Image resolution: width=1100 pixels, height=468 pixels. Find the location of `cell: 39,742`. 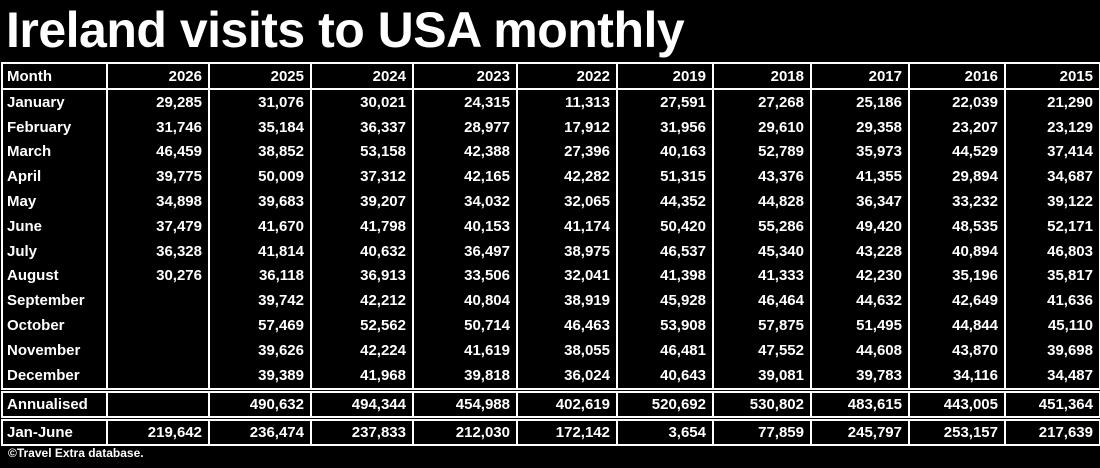

cell: 39,742 is located at coordinates (260, 301).